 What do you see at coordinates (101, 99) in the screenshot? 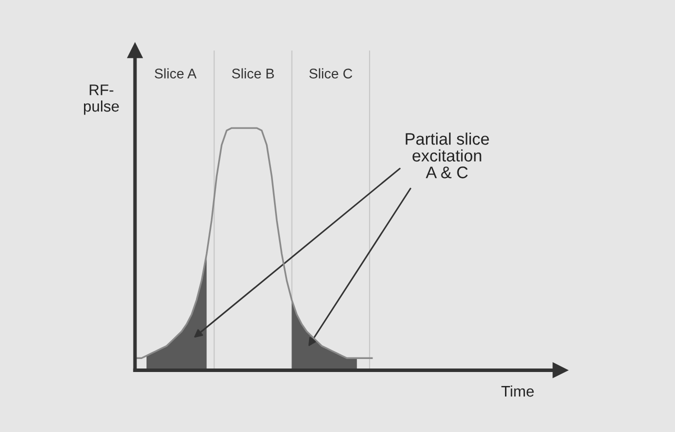
I see `y-axis-title: RF- pulse` at bounding box center [101, 99].